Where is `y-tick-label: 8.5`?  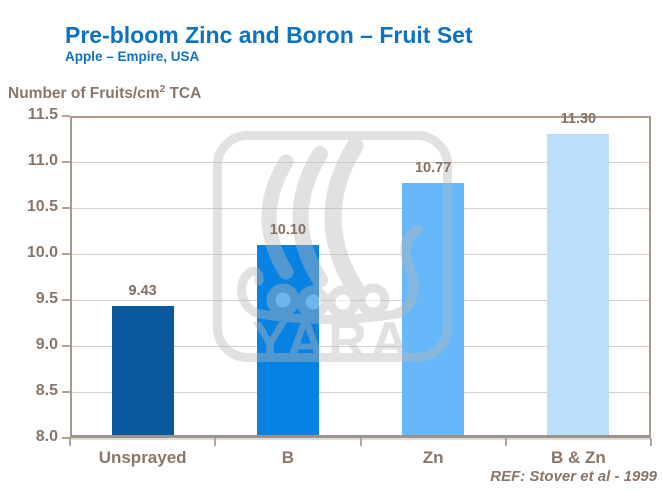
y-tick-label: 8.5 is located at coordinates (46, 390).